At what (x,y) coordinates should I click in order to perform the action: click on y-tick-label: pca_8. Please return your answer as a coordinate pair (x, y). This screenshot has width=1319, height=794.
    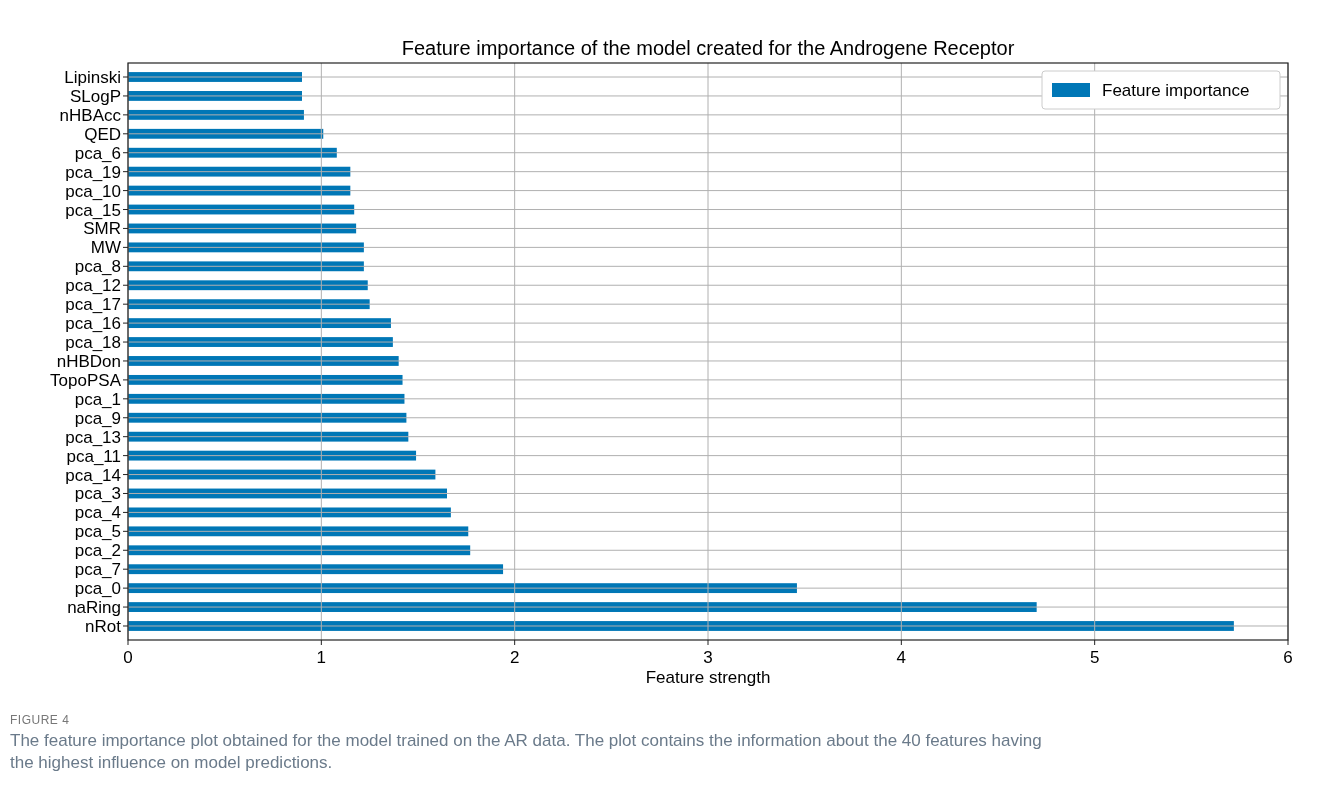
    Looking at the image, I should click on (97, 267).